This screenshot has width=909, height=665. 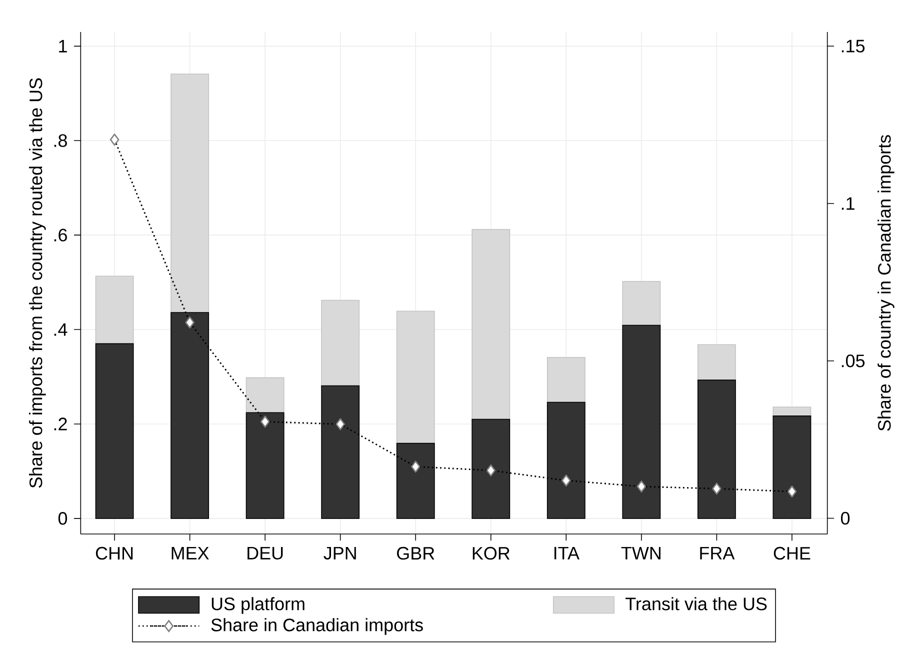 I want to click on y-axis-title: Share of imports from the country routed via the US, so click(x=37, y=283).